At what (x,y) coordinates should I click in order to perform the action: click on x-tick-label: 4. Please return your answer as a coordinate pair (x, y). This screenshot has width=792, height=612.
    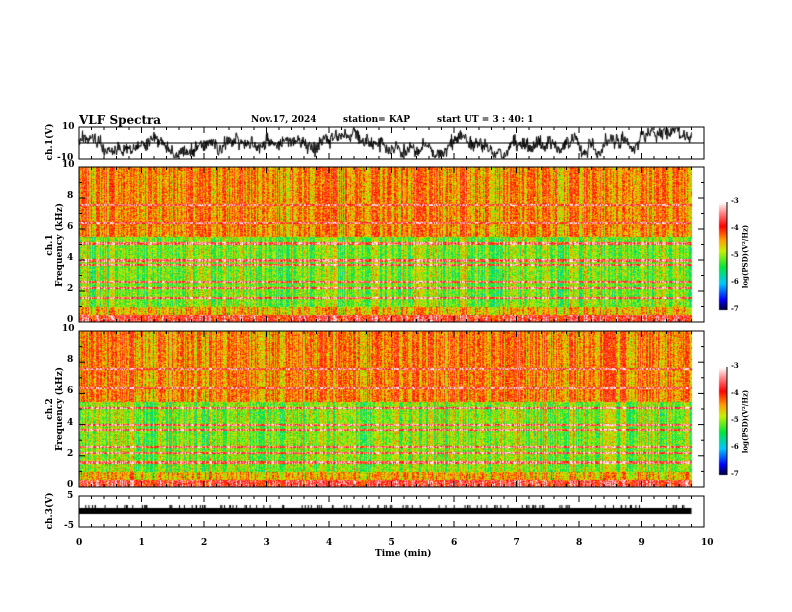
    Looking at the image, I should click on (329, 543).